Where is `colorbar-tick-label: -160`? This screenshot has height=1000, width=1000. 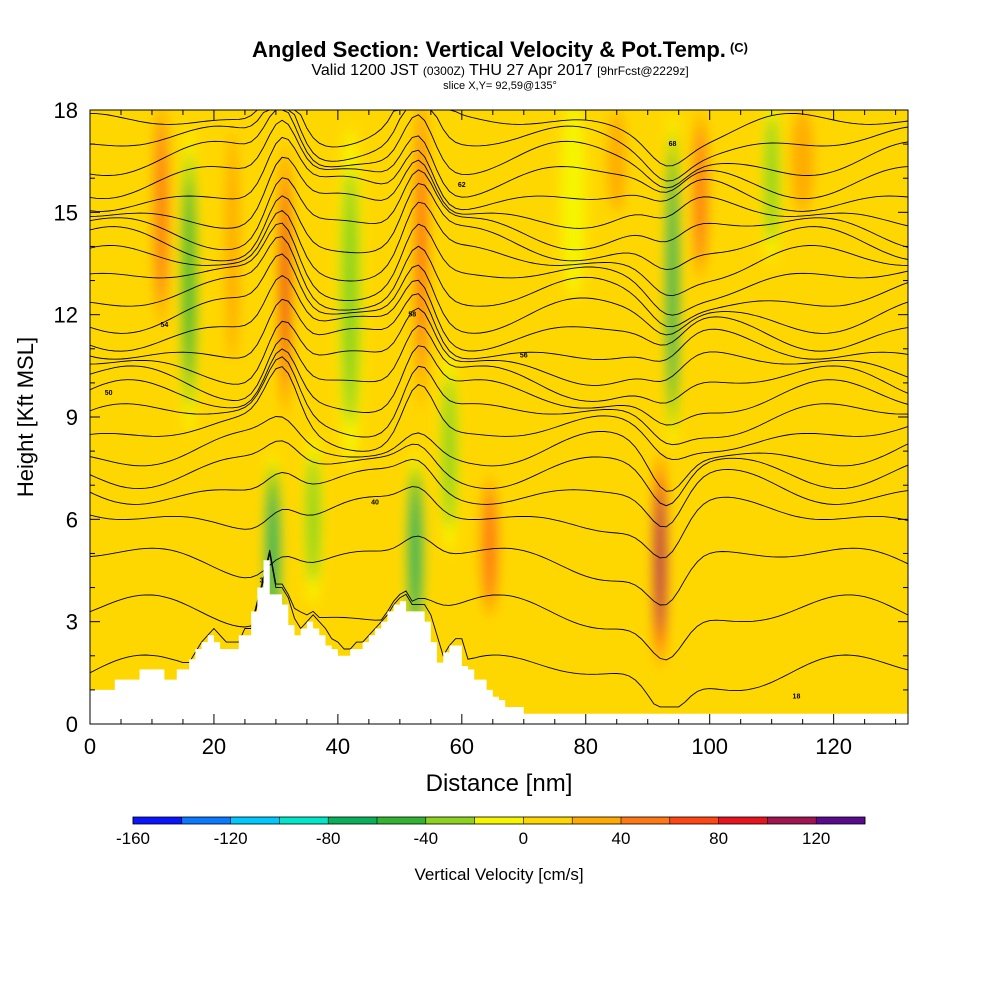 colorbar-tick-label: -160 is located at coordinates (133, 838).